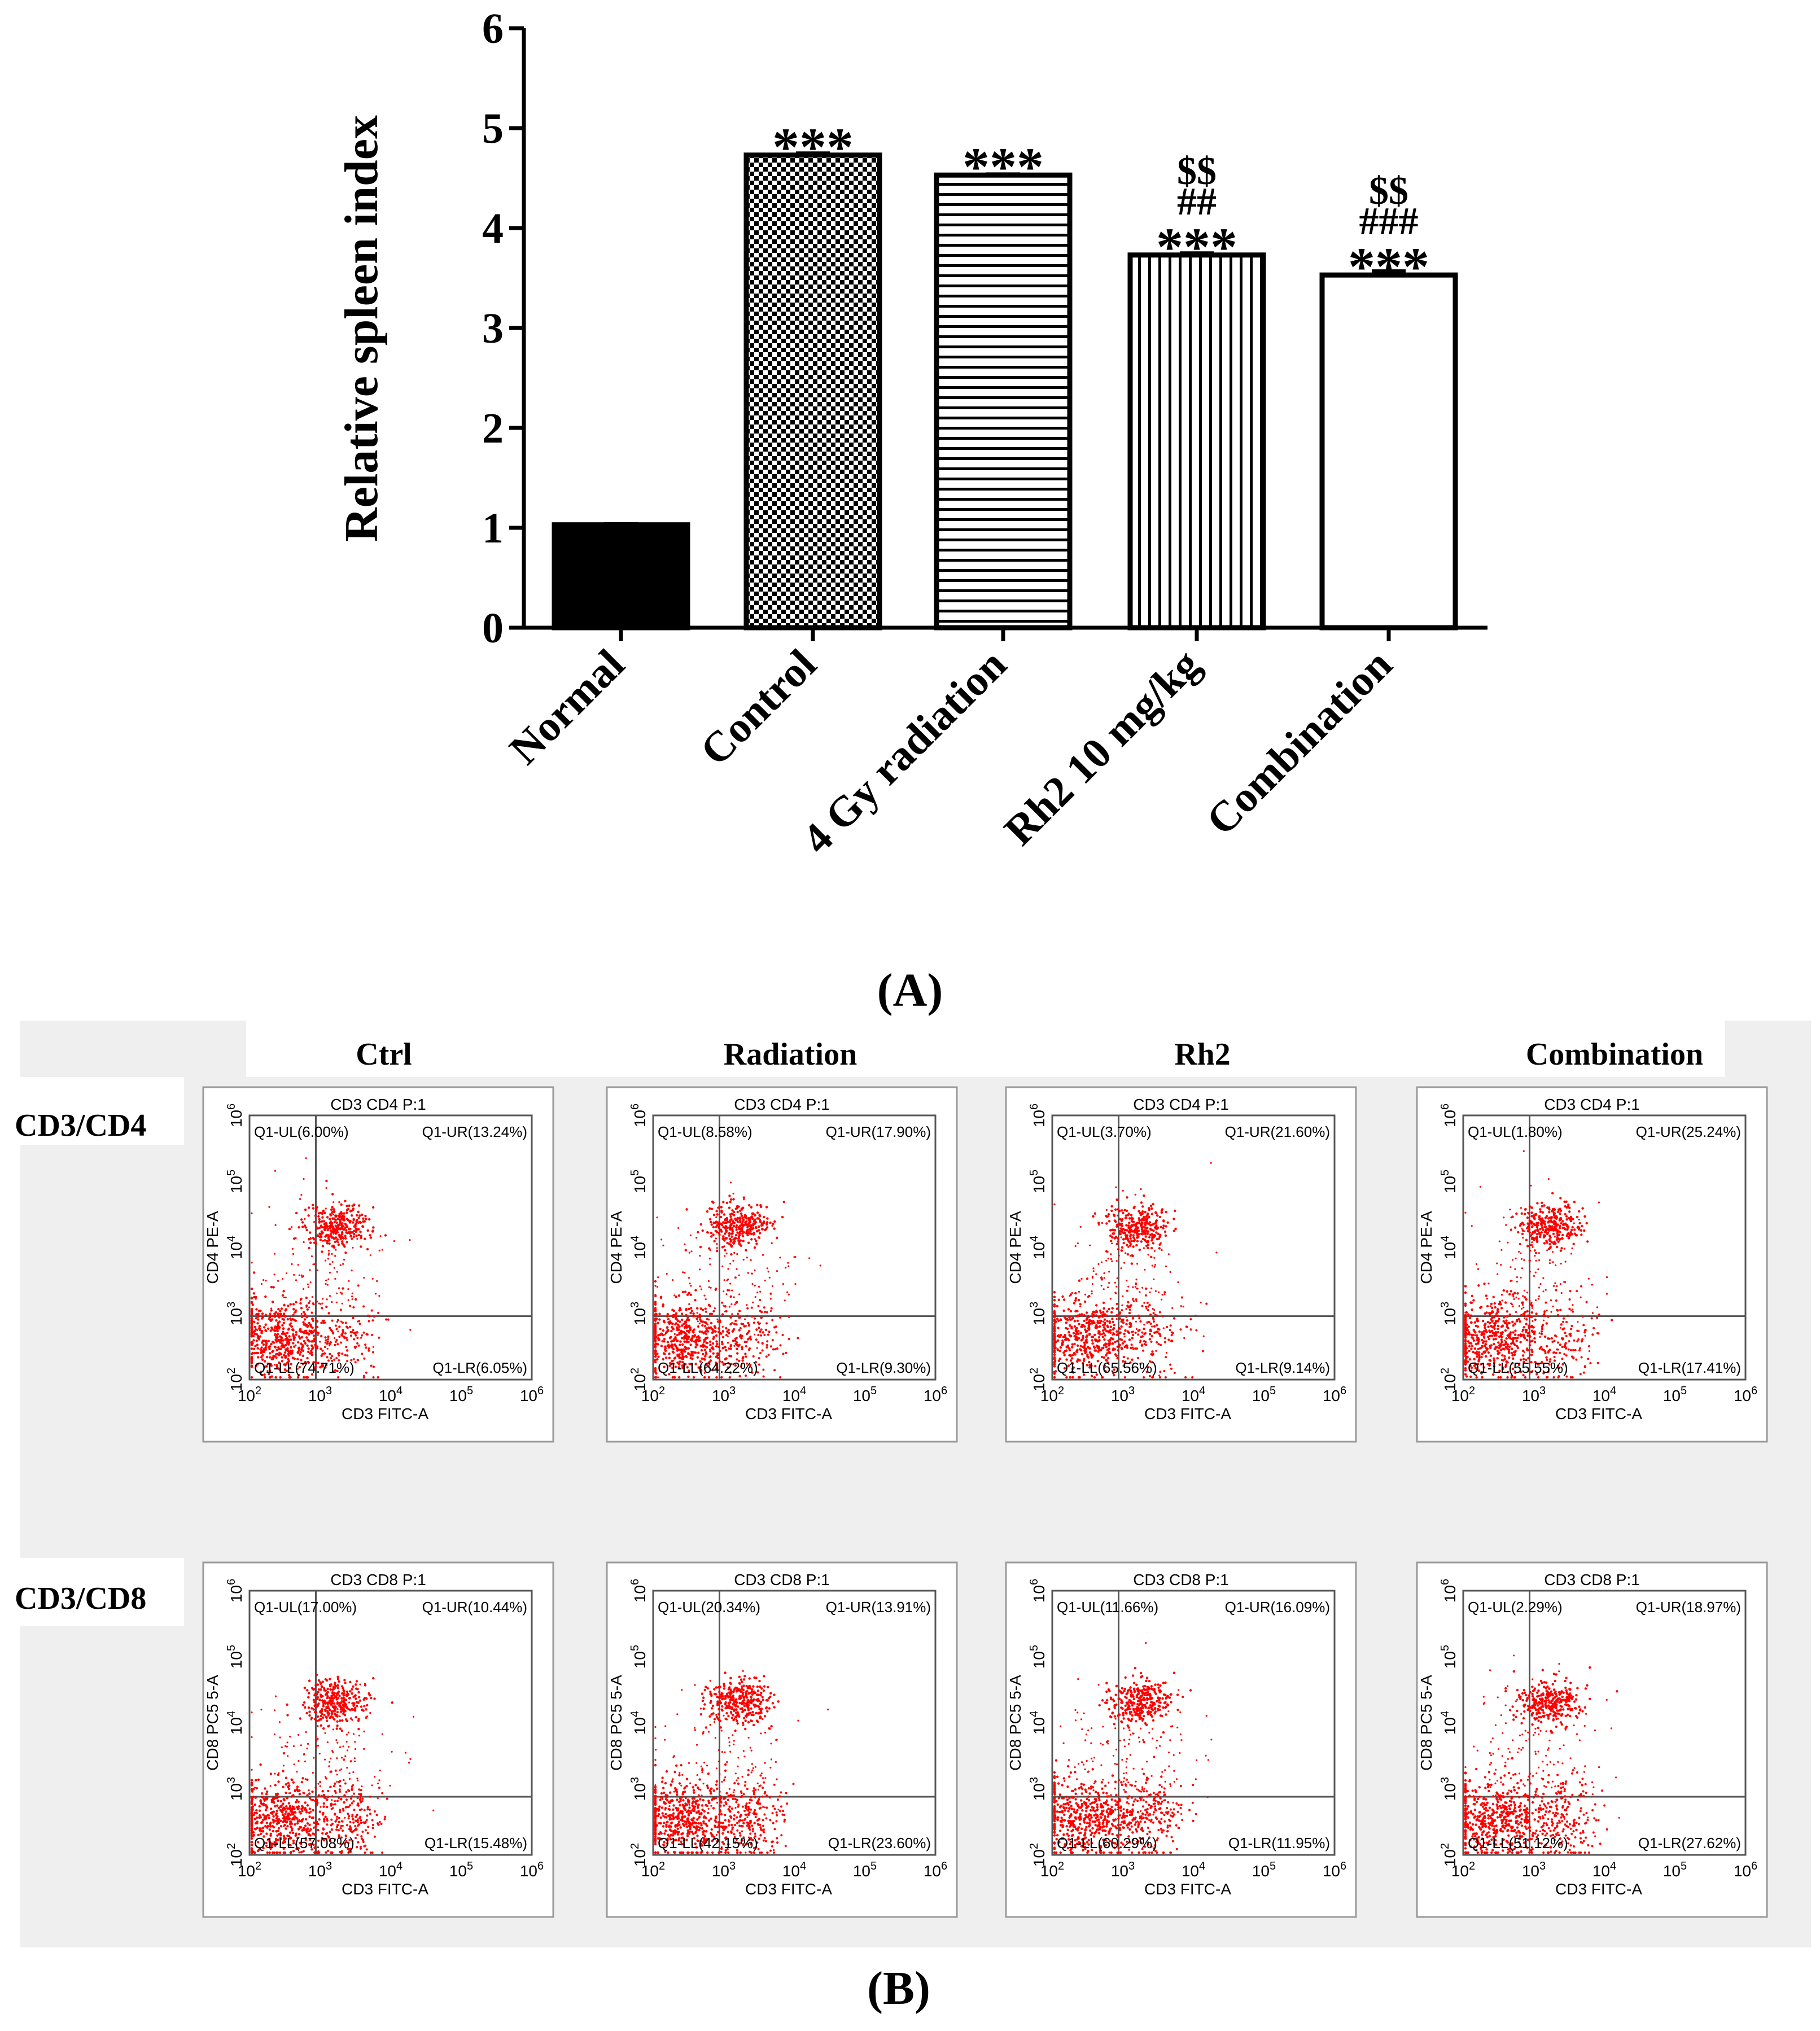  I want to click on column-header: Radiation, so click(791, 1054).